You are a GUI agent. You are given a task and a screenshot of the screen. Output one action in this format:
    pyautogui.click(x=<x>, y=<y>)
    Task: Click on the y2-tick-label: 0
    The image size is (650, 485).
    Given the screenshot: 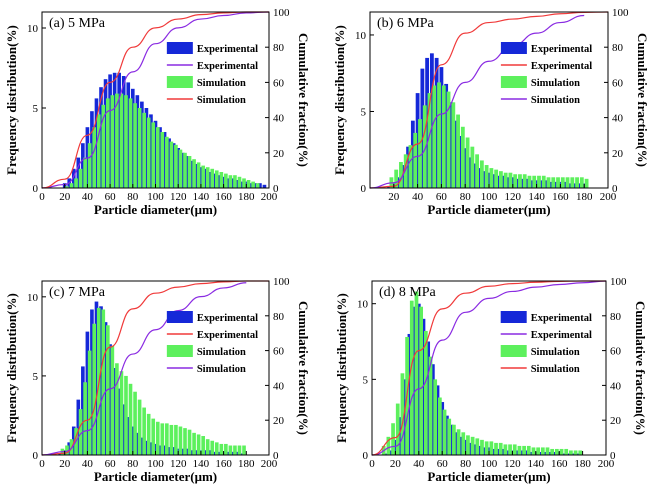 What is the action you would take?
    pyautogui.click(x=613, y=456)
    